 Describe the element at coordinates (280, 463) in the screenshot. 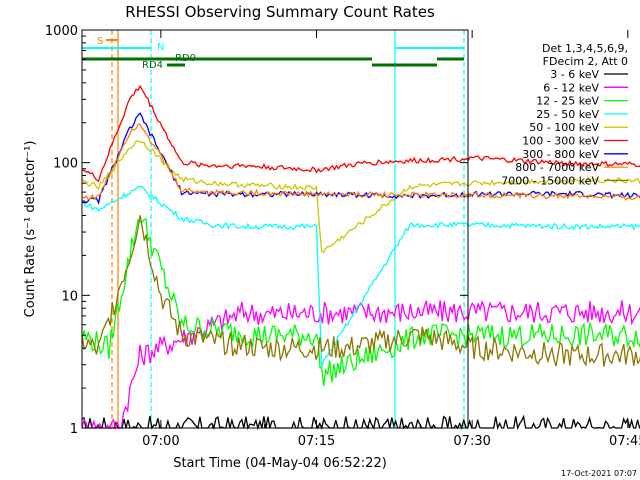

I see `x-axis-label: Start Time (04-May-04 06:52:22)` at that location.